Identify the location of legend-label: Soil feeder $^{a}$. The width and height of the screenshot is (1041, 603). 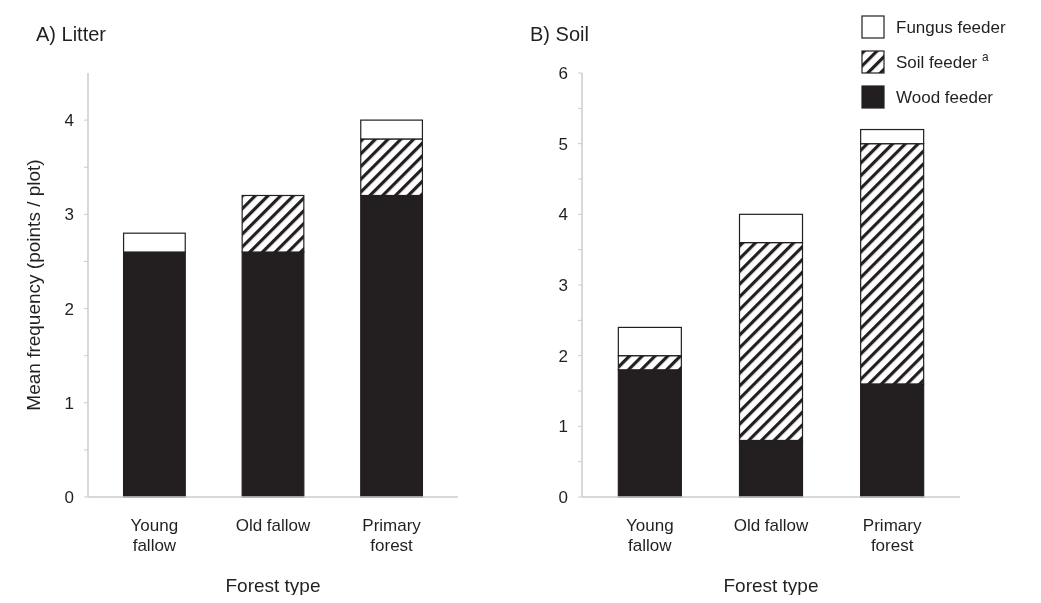
(942, 61).